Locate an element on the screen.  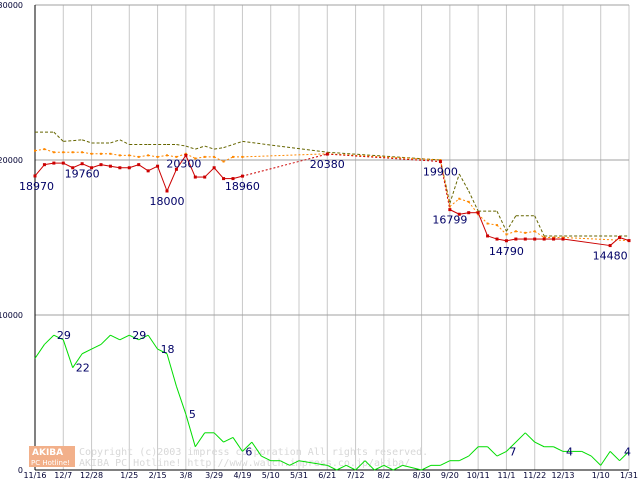
min-price-data-label: 16799 is located at coordinates (449, 220).